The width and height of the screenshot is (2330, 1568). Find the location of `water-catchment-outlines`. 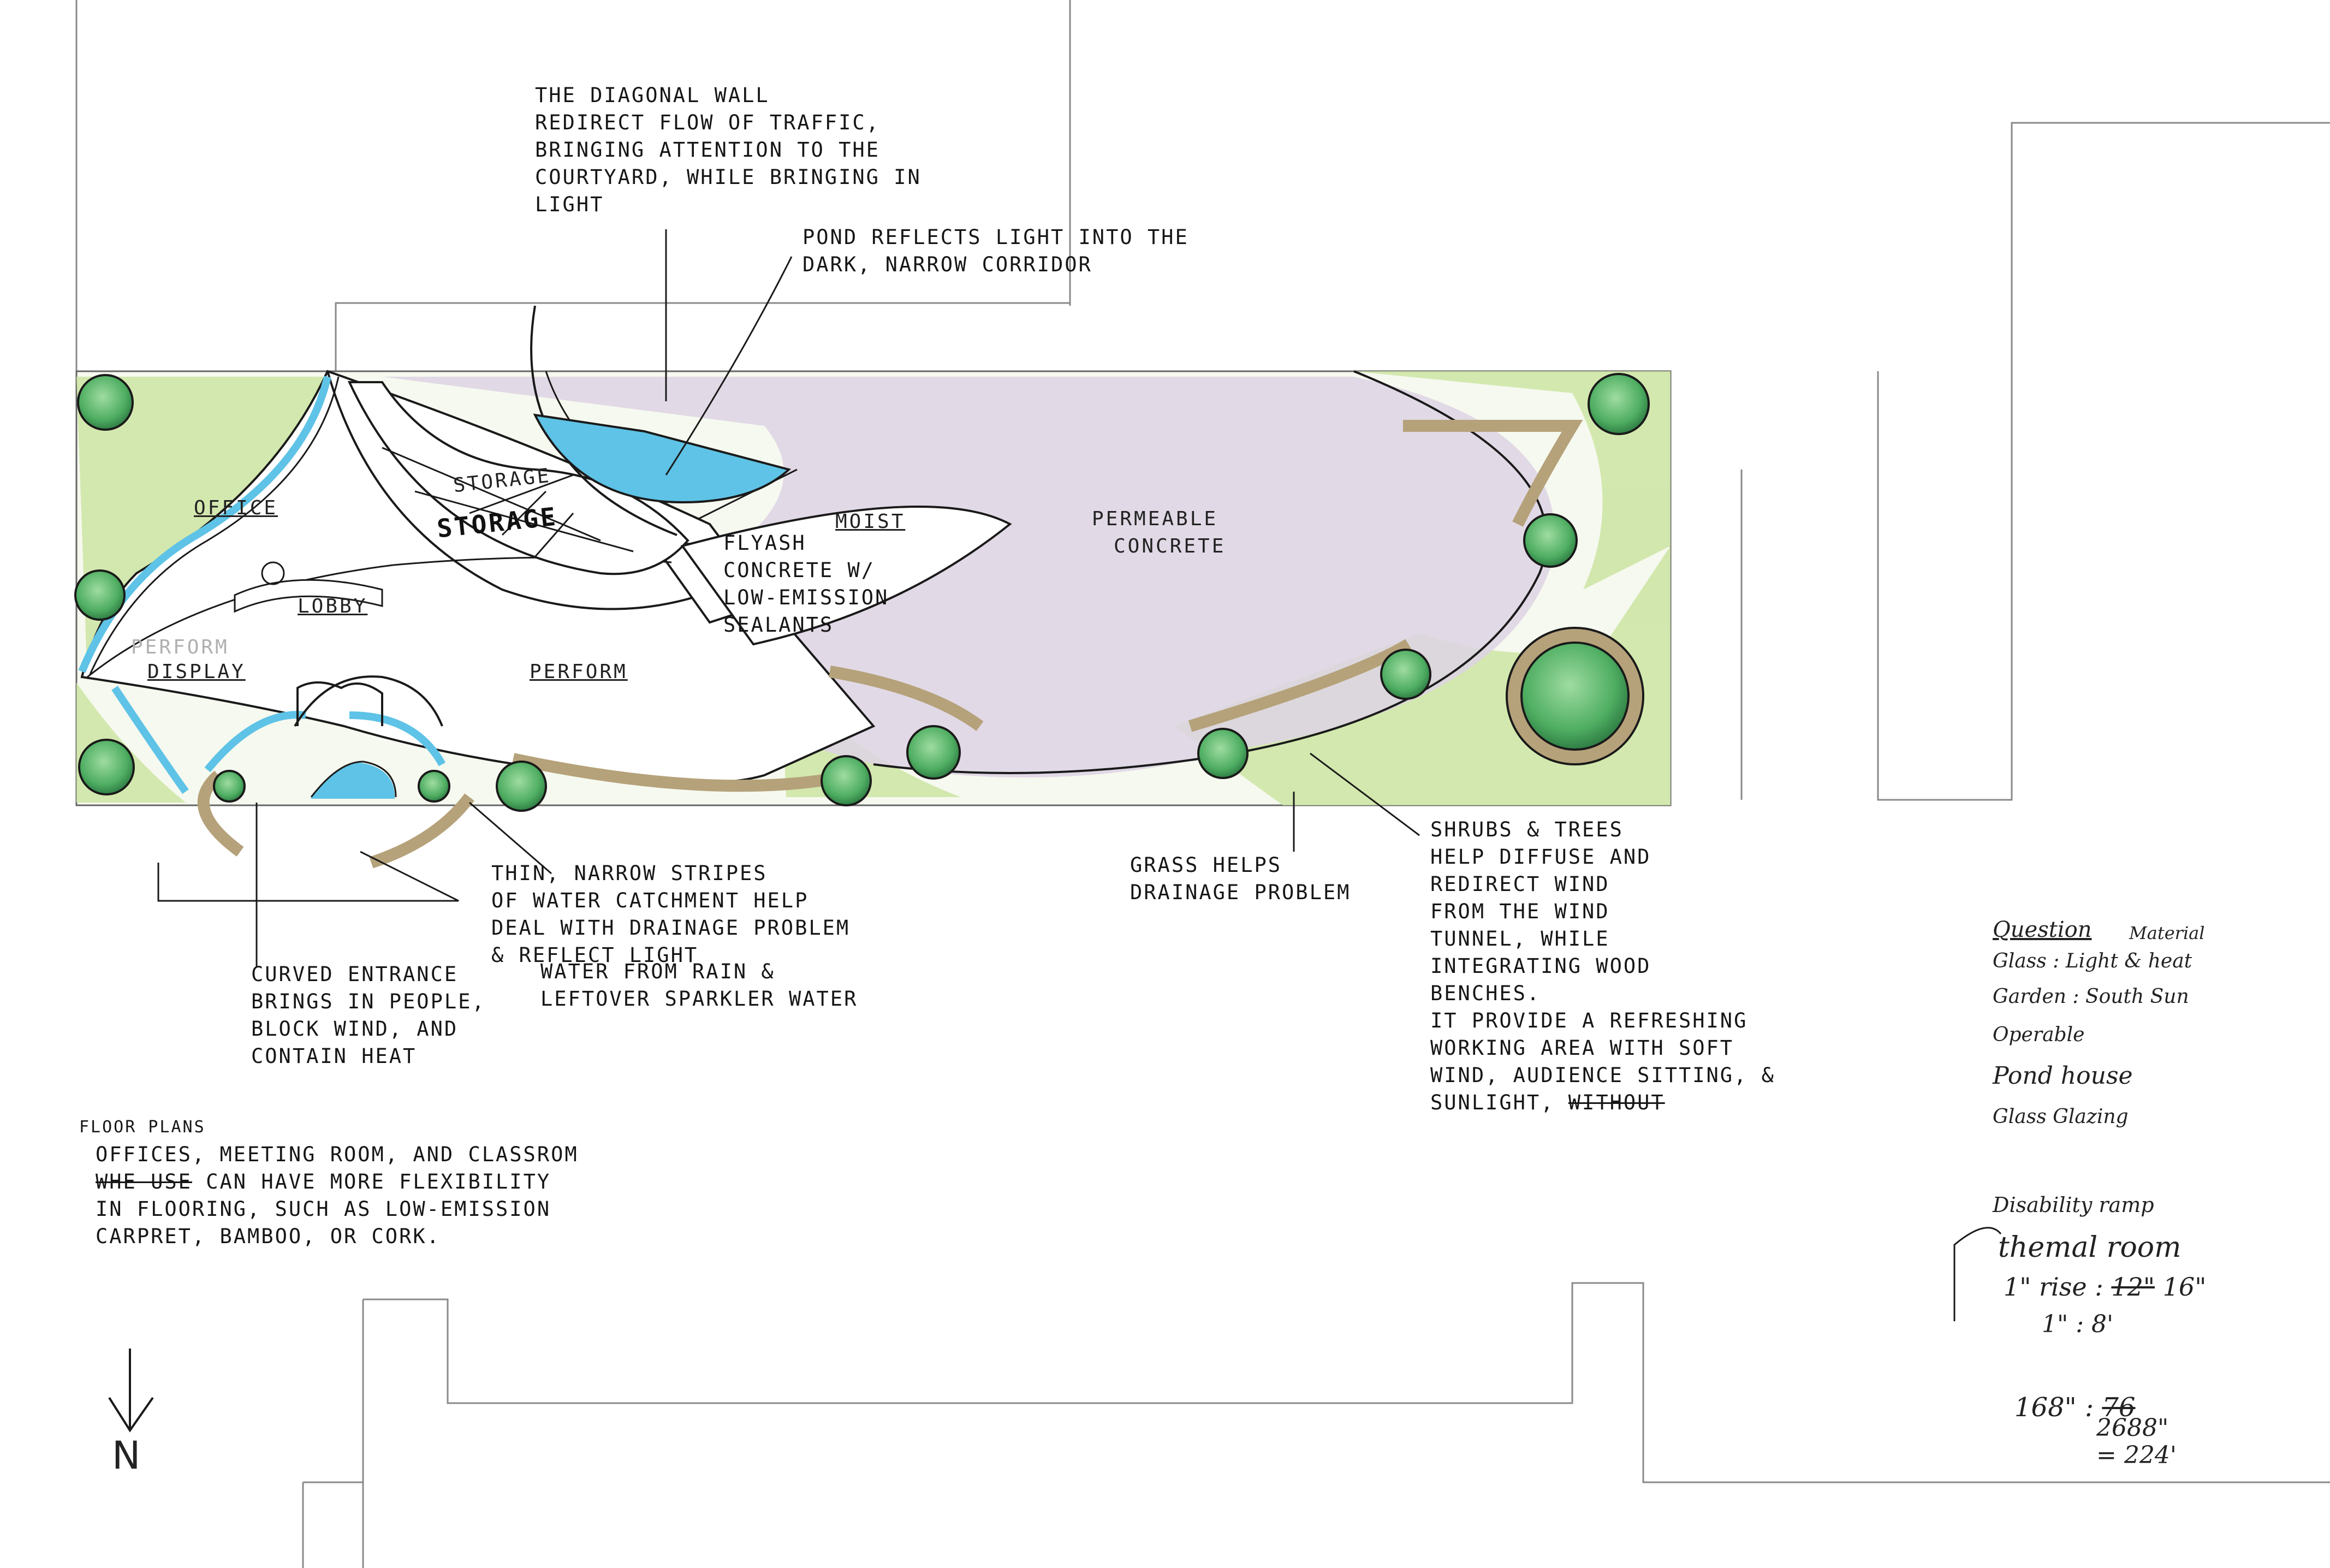

water-catchment-outlines is located at coordinates (243, 587).